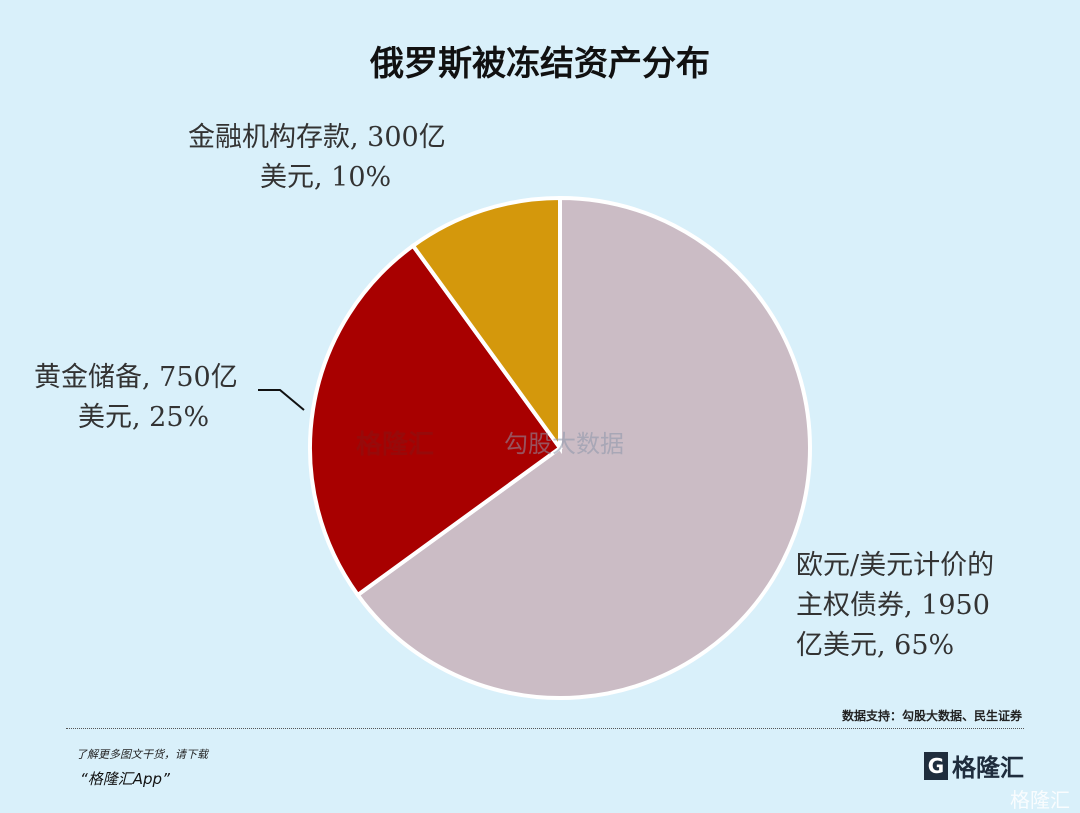  I want to click on slice-deposits, so click(486, 325).